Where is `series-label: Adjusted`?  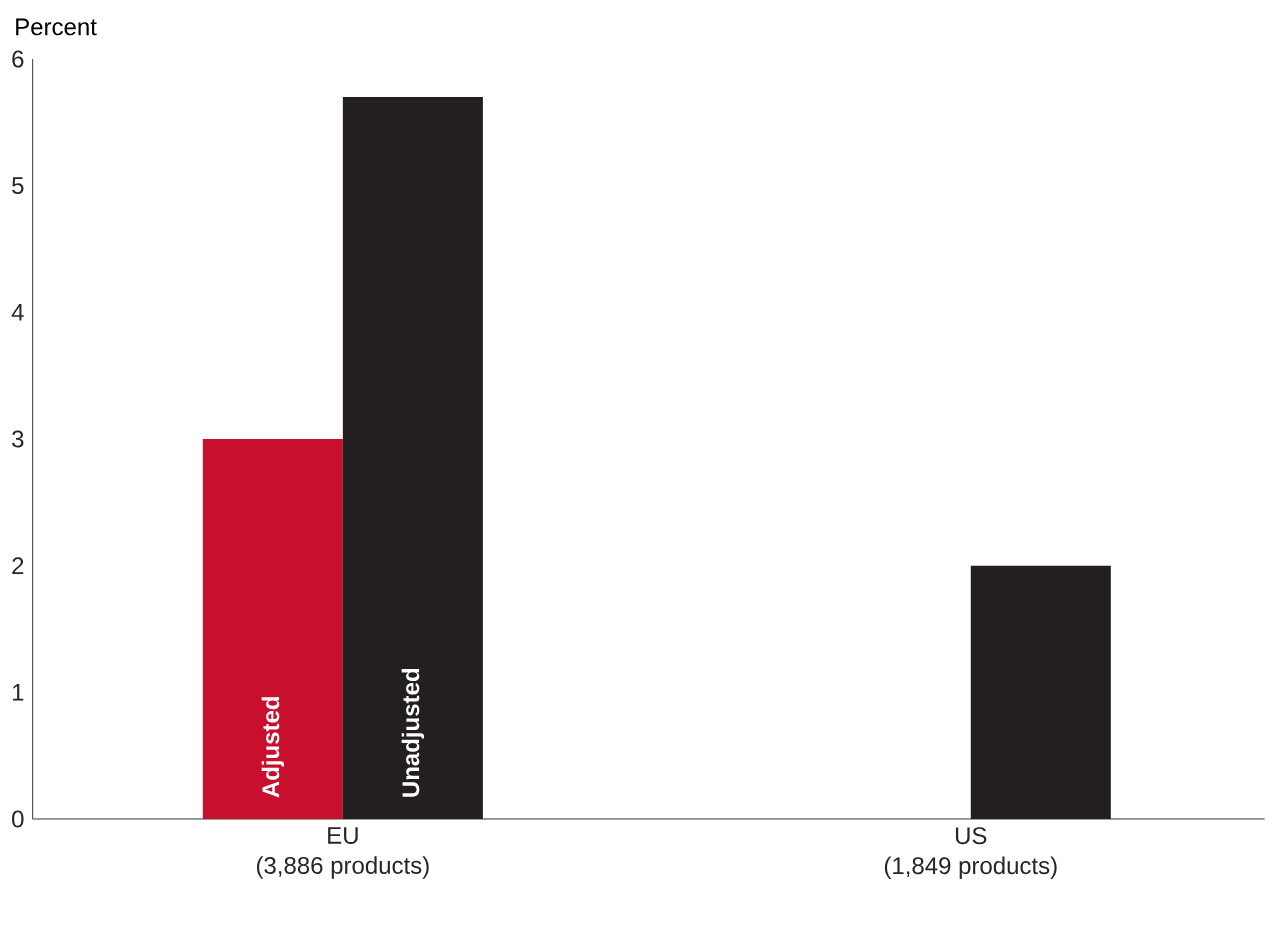 series-label: Adjusted is located at coordinates (273, 747).